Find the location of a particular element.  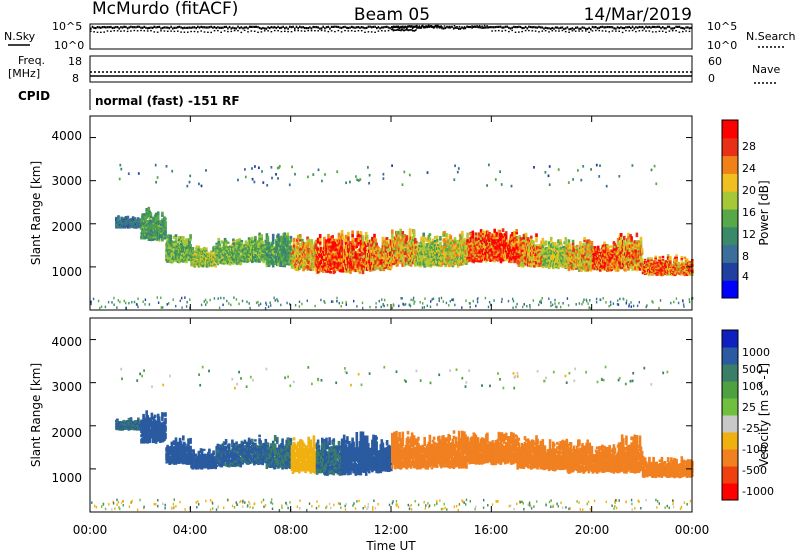

cpid-mode: normal (fast) -151 RF is located at coordinates (167, 101).